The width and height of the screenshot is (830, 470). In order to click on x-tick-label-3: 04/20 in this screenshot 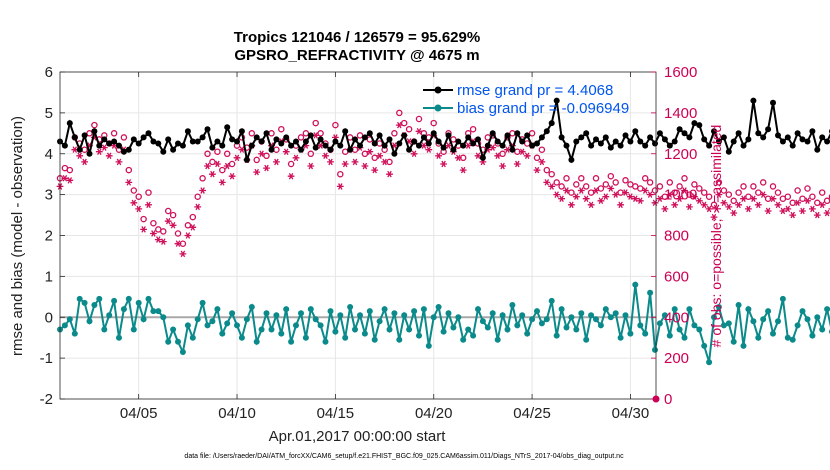, I will do `click(434, 413)`.